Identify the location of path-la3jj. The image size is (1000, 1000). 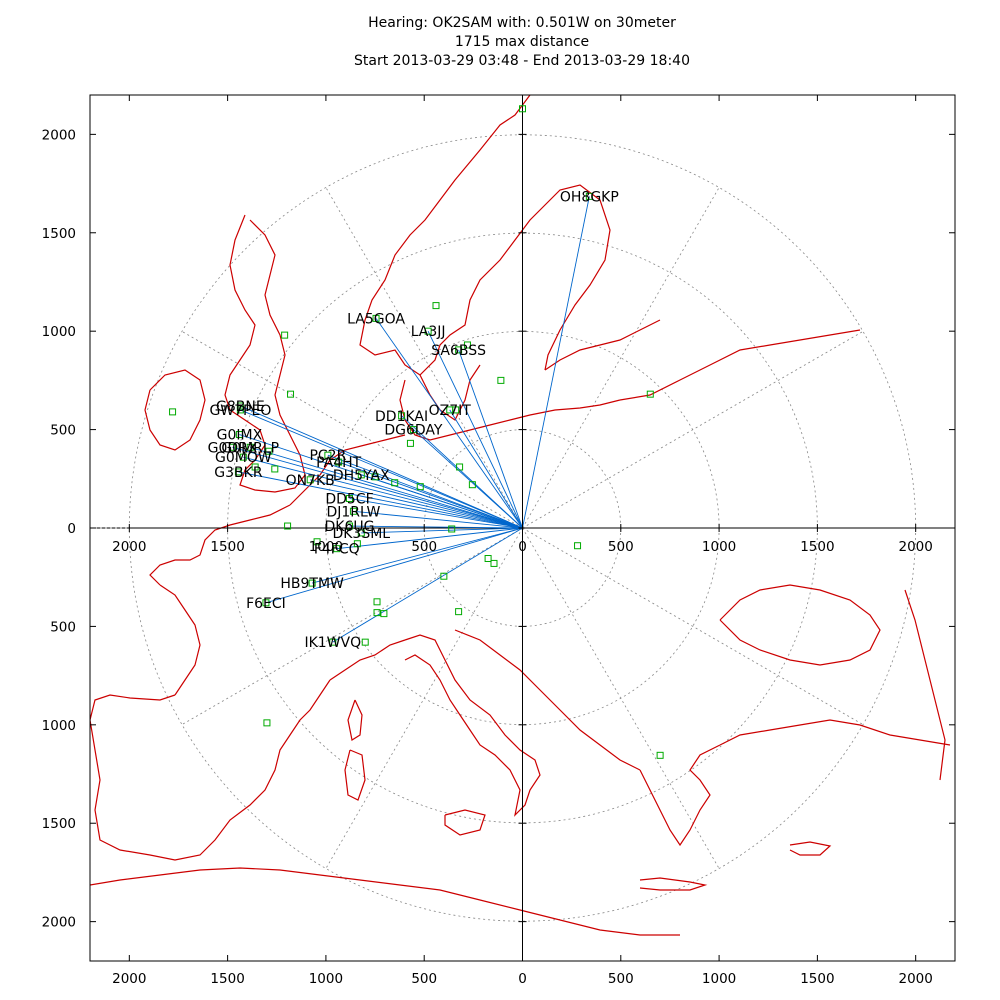
(475, 429).